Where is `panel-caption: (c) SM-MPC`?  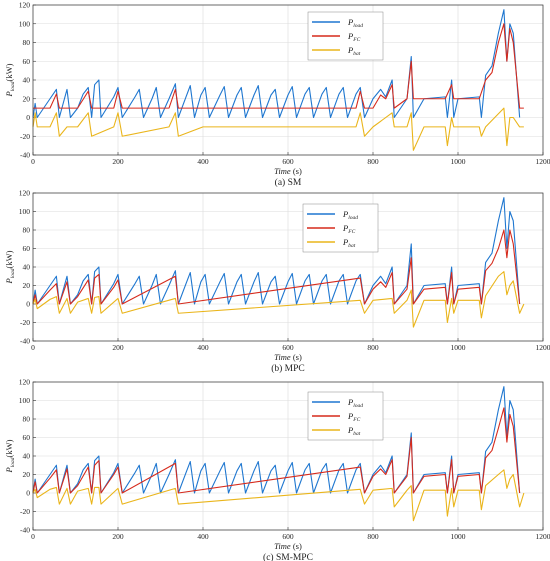
panel-caption: (c) SM-MPC is located at coordinates (288, 556).